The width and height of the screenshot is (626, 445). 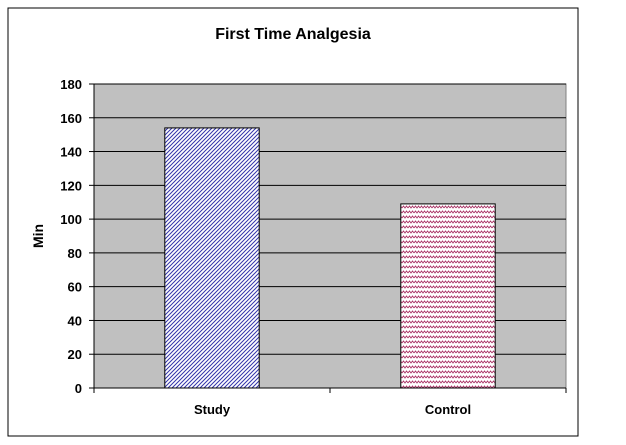 What do you see at coordinates (332, 409) in the screenshot?
I see `x-category-labels: Study Control` at bounding box center [332, 409].